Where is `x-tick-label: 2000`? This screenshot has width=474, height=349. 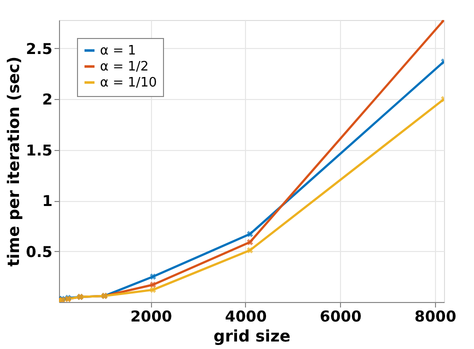 x-tick-label: 2000 is located at coordinates (151, 317).